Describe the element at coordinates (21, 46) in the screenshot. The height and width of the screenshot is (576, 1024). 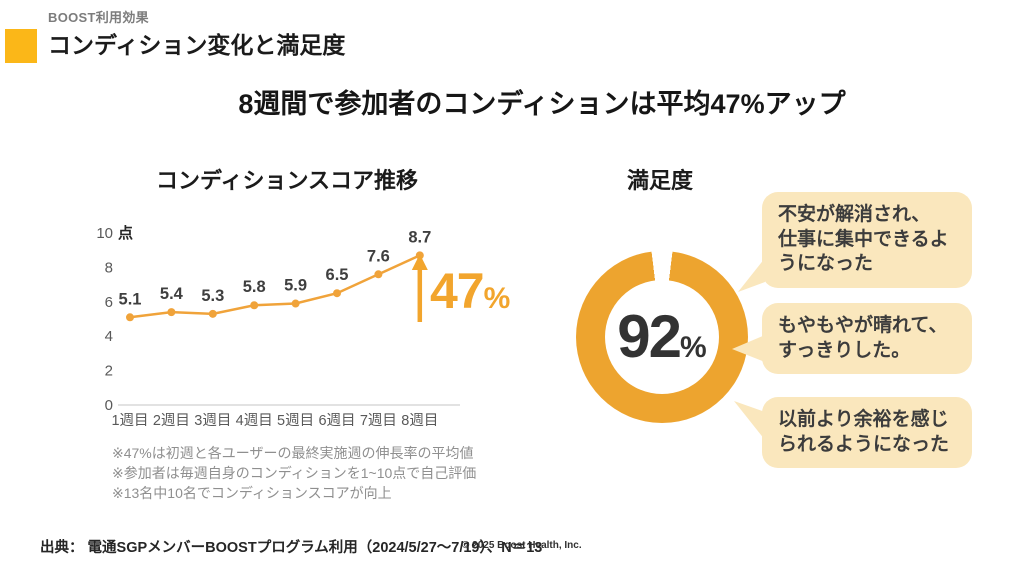
I see `accent-square` at that location.